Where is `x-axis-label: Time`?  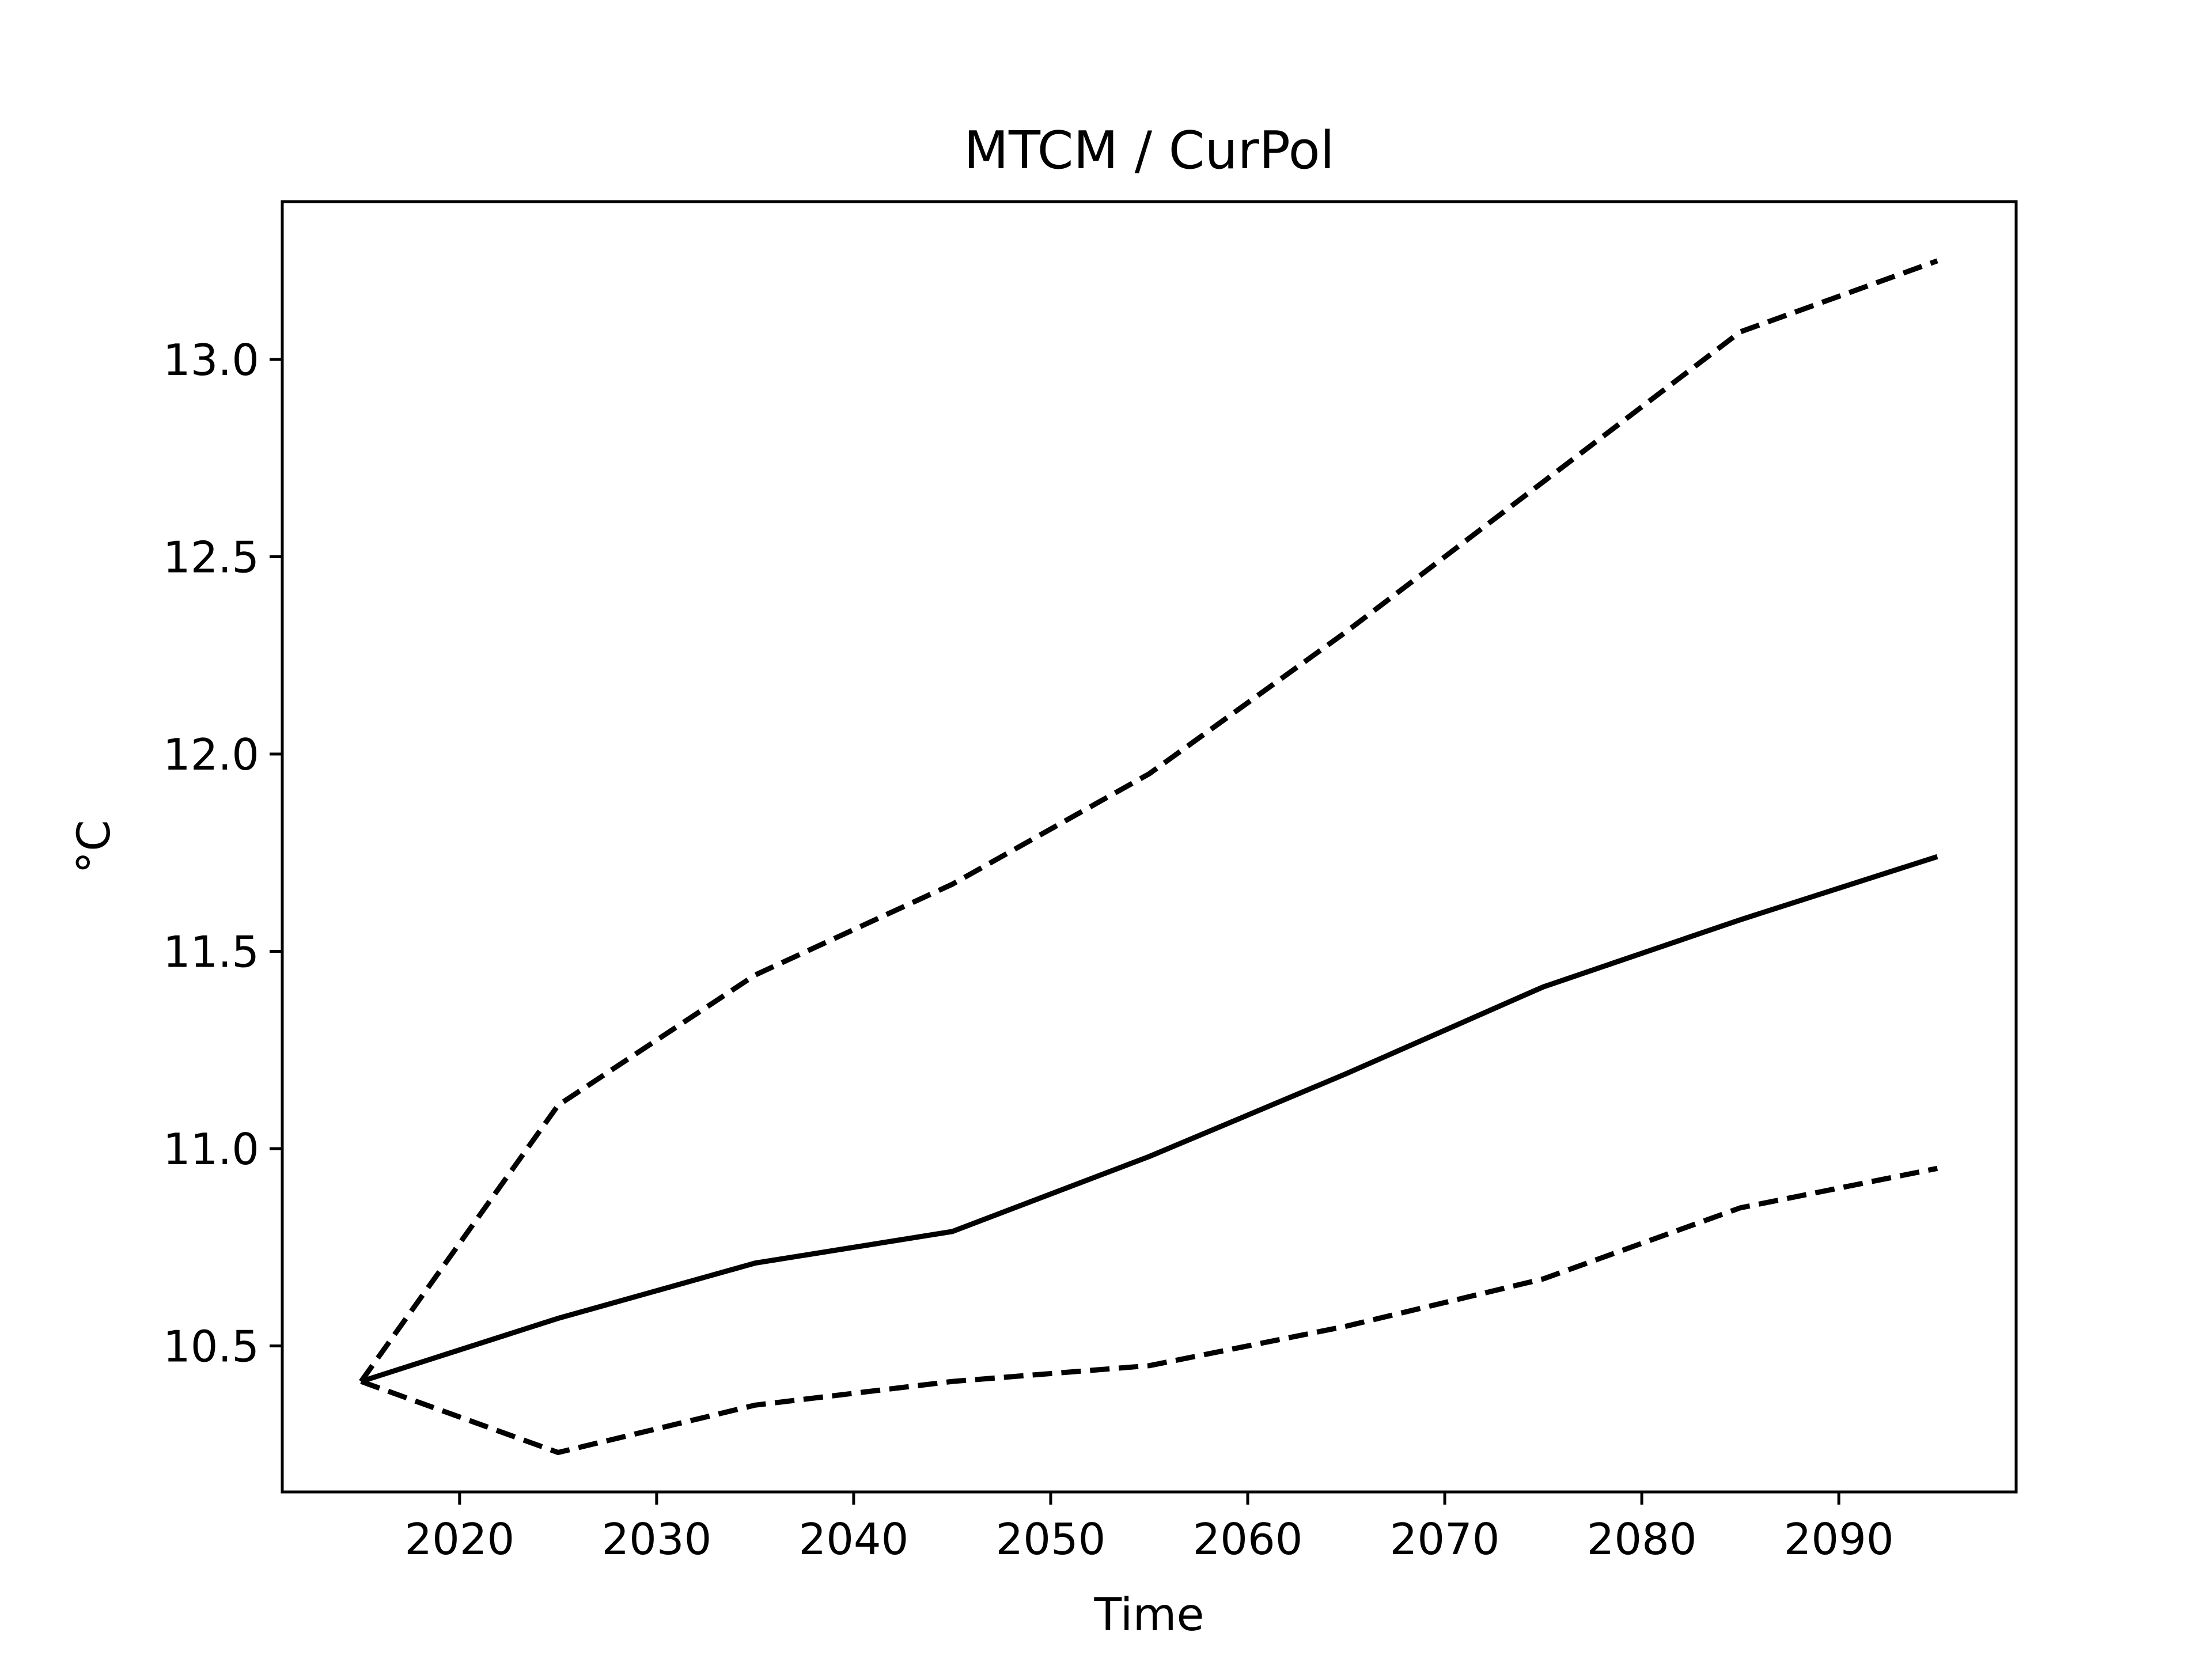 x-axis-label: Time is located at coordinates (1149, 1615).